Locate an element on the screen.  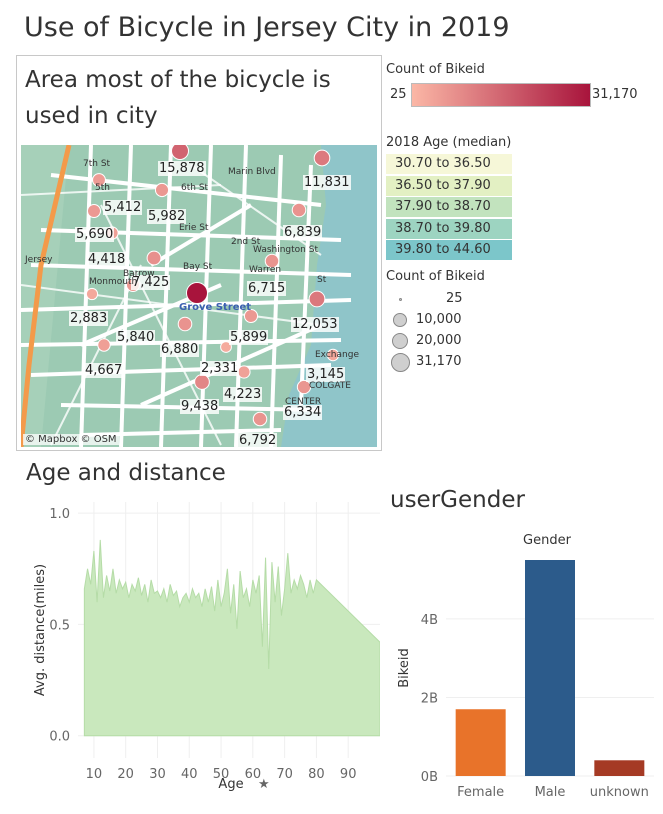
map-point-label: 12,053 is located at coordinates (315, 324).